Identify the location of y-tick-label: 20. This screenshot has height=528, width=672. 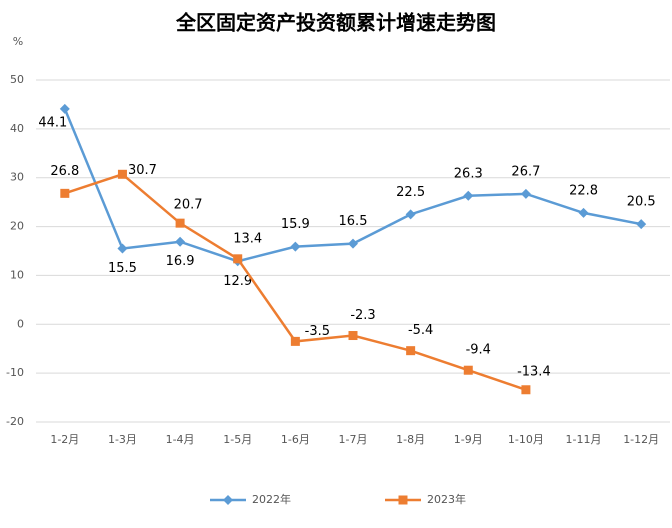
(17, 226).